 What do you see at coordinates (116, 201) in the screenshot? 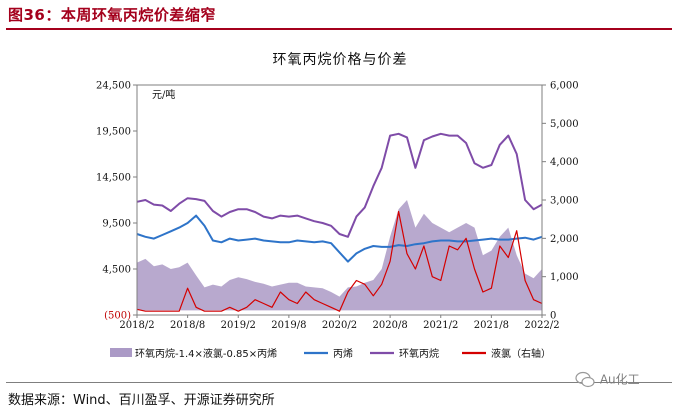
I see `left-axis: (500) 4,500 9,500 14,500 19,500 24,500` at bounding box center [116, 201].